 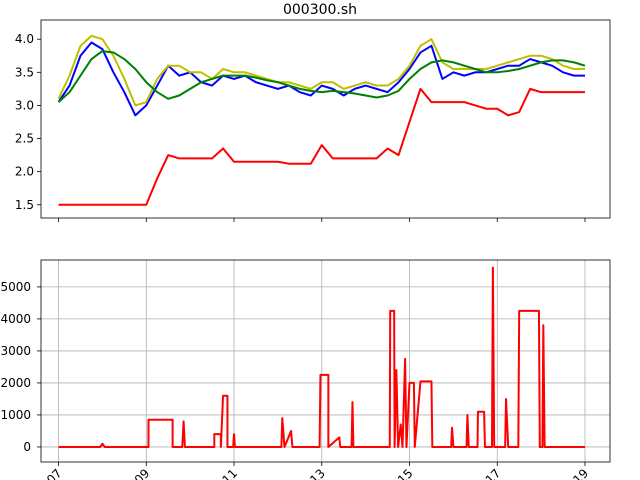 I want to click on x-tick-label: 2013, so click(x=311, y=473).